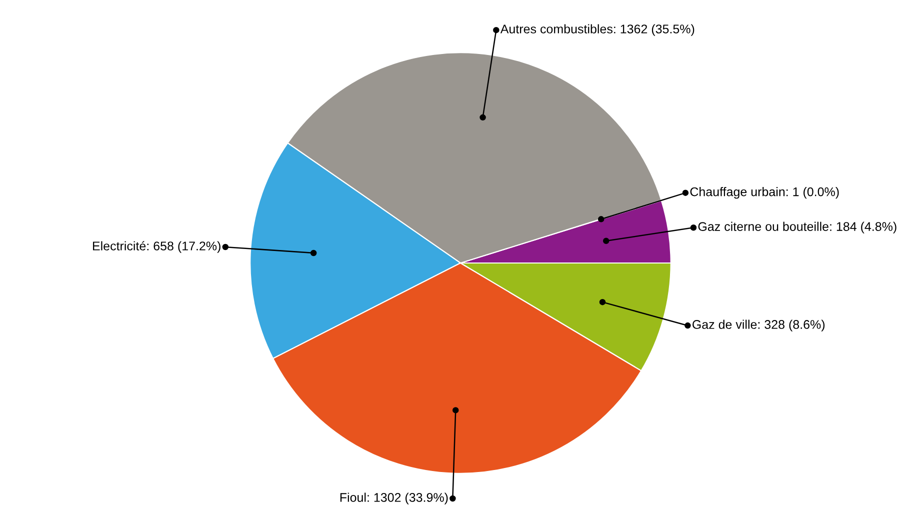  I want to click on slice-label: Electricité: 658 (17.2%), so click(156, 247).